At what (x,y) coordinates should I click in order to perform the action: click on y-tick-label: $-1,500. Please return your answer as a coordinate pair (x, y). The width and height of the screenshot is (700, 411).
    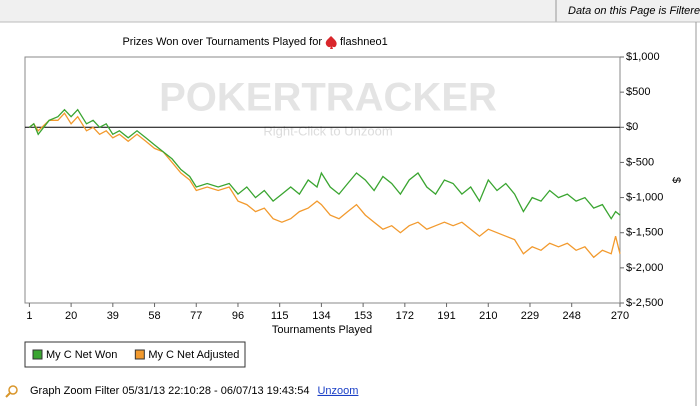
    Looking at the image, I should click on (644, 233).